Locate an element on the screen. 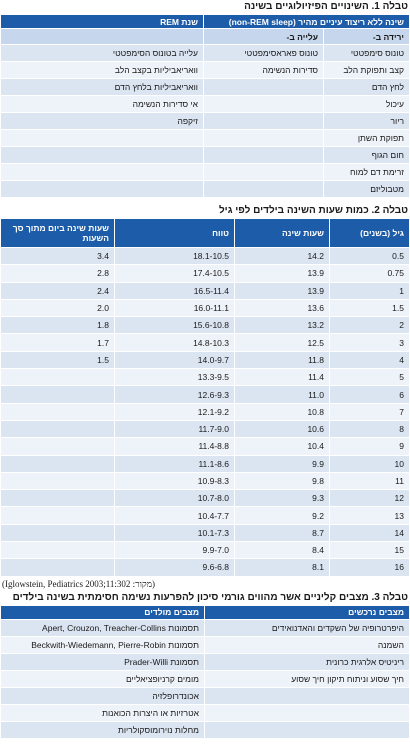  table-row: 15 8.4 9.9-7.0 is located at coordinates (205, 550).